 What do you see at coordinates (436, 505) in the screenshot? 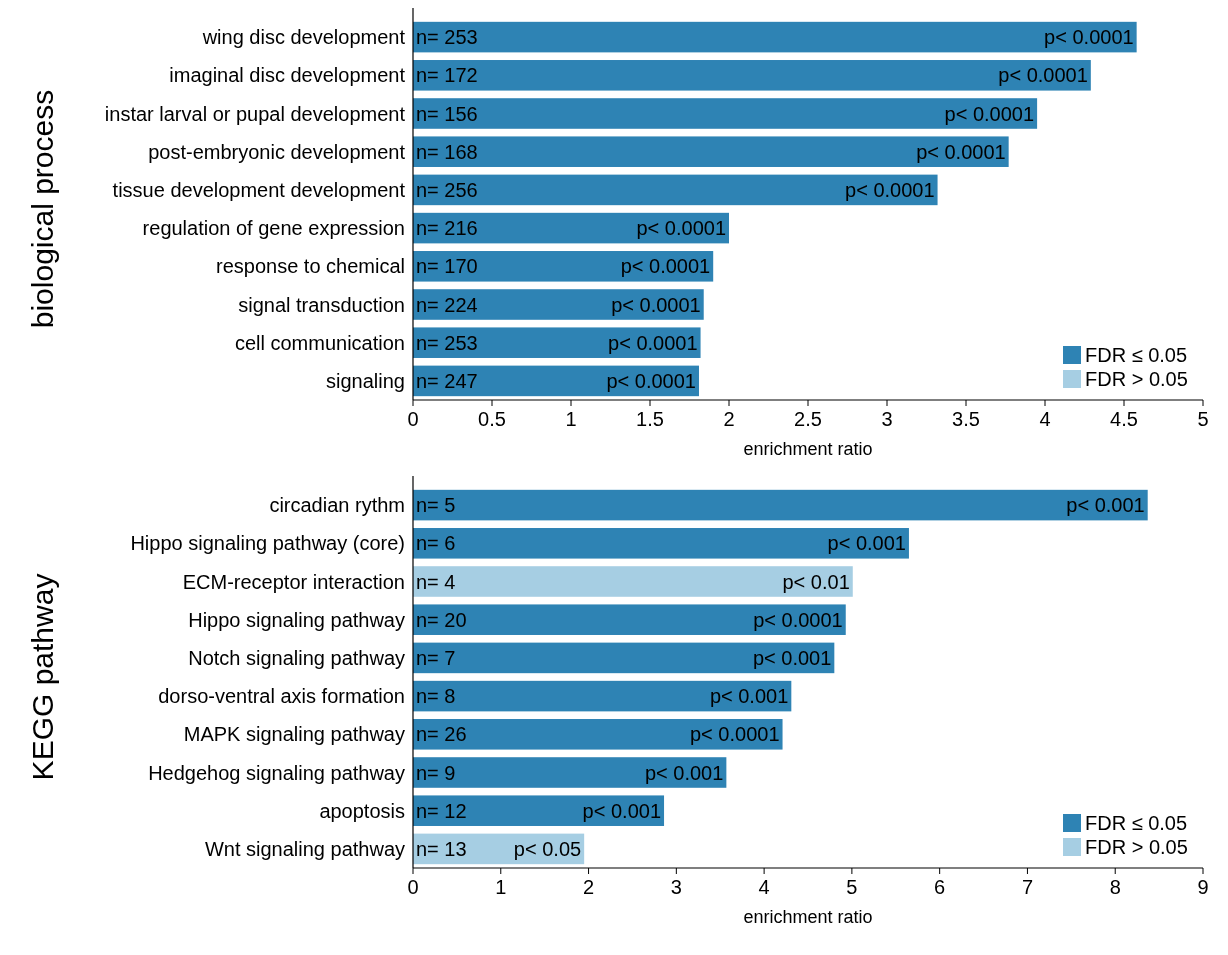
I see `annotation: n= 5` at bounding box center [436, 505].